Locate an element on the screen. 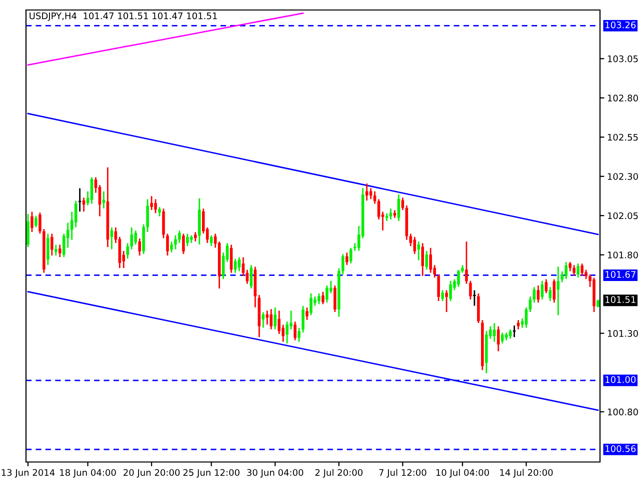 The width and height of the screenshot is (640, 480). text: 101.51 is located at coordinates (621, 299).